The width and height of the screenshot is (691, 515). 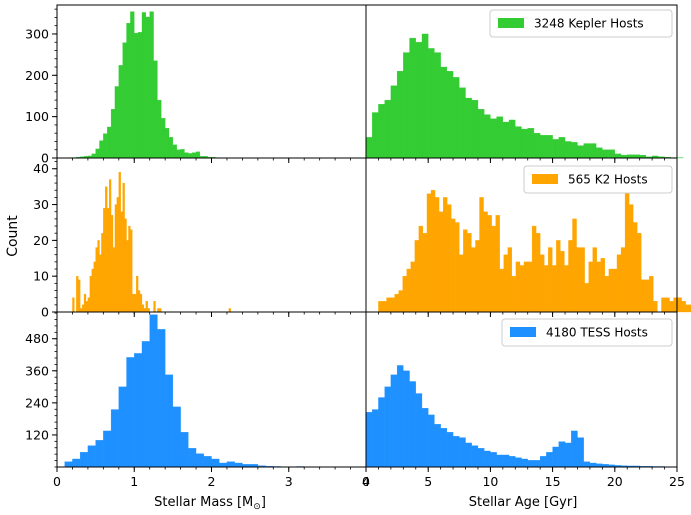 What do you see at coordinates (598, 179) in the screenshot?
I see `legend-k2: 565 K2 Hosts` at bounding box center [598, 179].